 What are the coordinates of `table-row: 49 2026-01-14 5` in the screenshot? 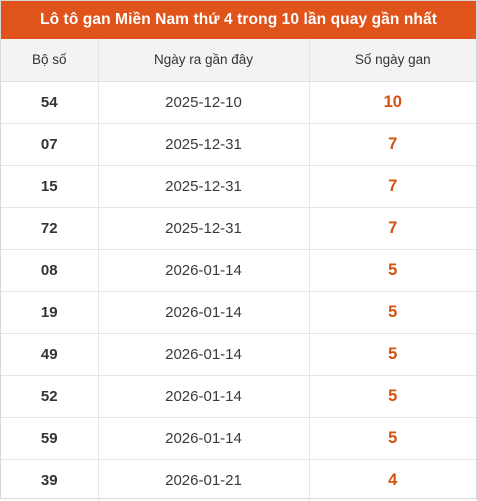 It's located at (238, 354).